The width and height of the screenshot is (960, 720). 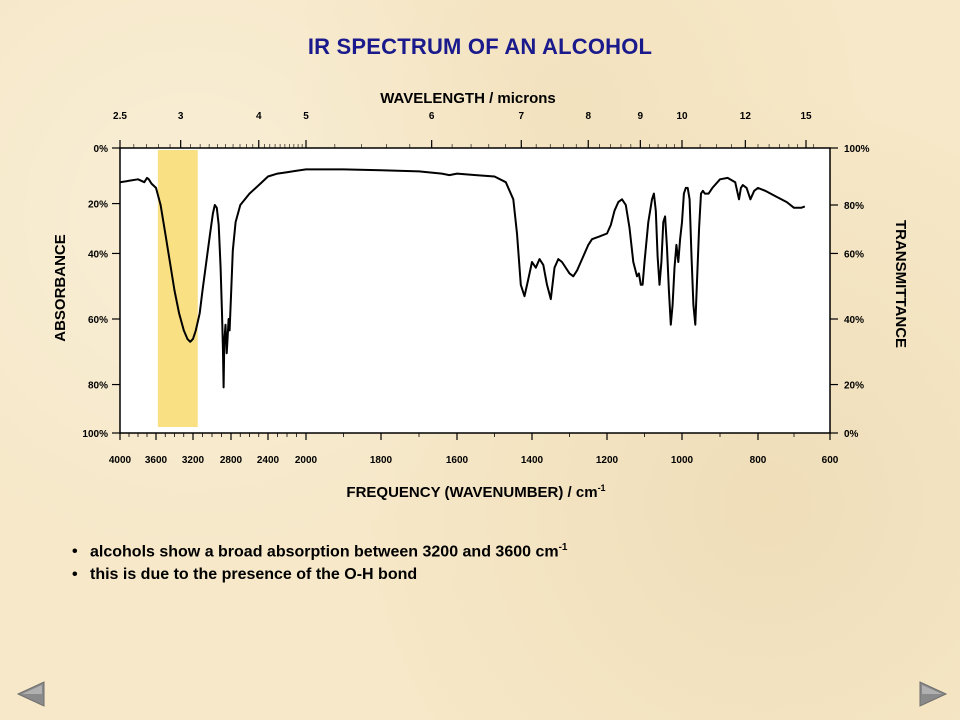 I want to click on x-tick-label: 2000, so click(x=306, y=460).